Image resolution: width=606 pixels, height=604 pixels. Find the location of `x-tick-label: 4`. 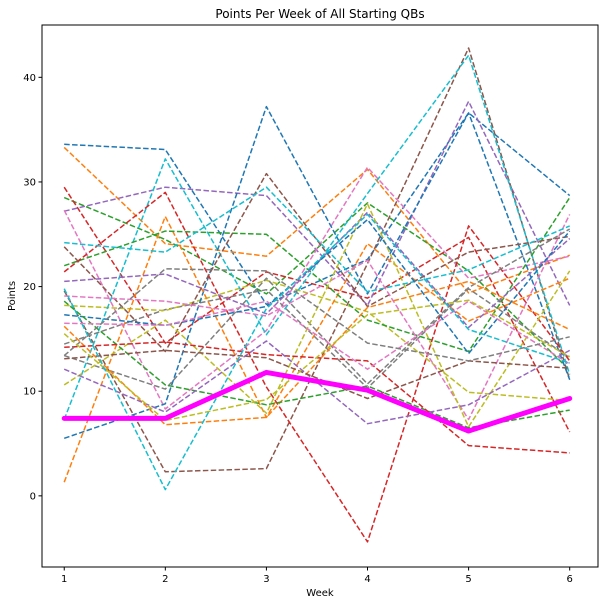

x-tick-label: 4 is located at coordinates (367, 579).